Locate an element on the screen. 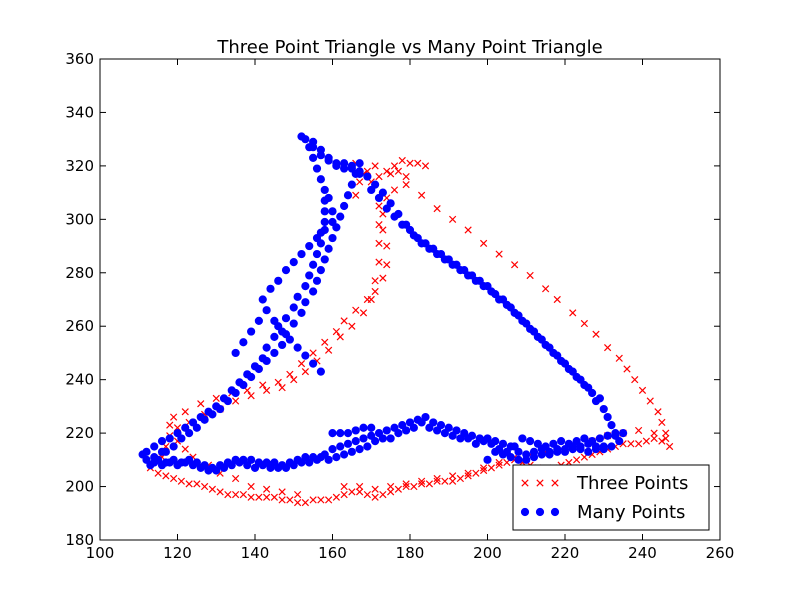 Image resolution: width=800 pixels, height=600 pixels. y-tick-label: 220 is located at coordinates (79, 433).